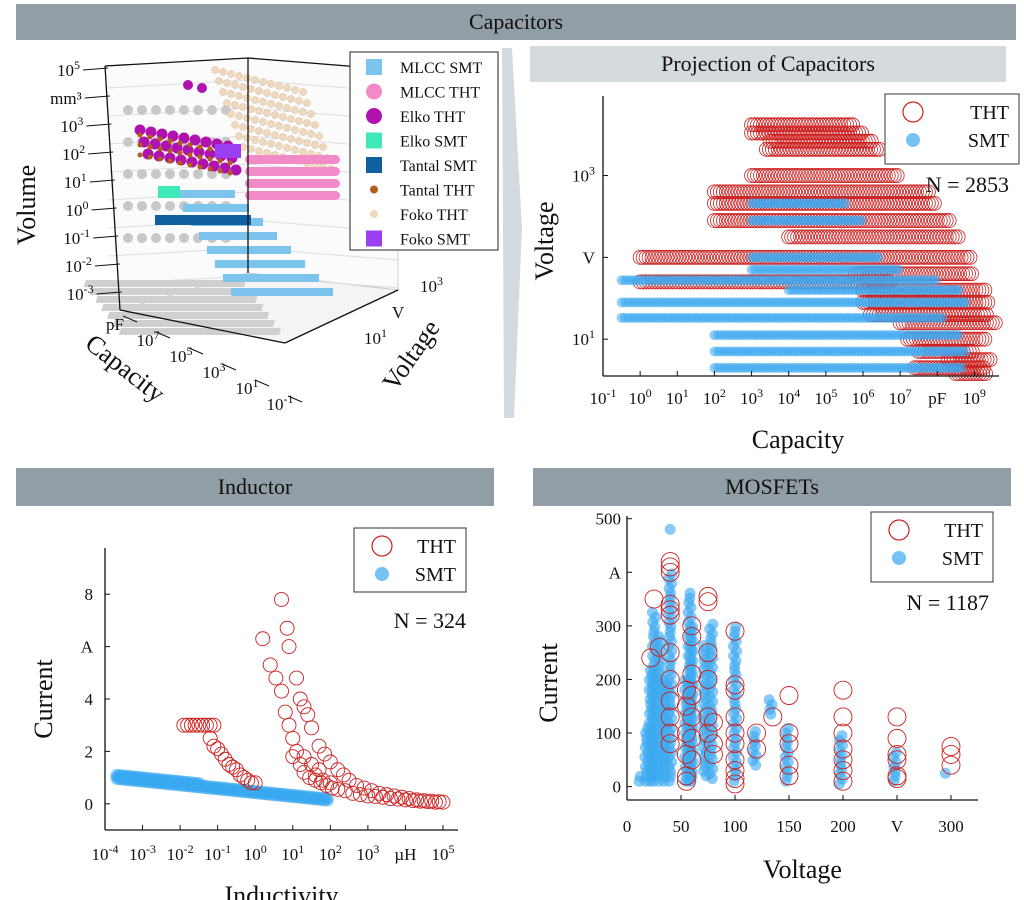  What do you see at coordinates (78, 265) in the screenshot?
I see `z-tick-label: 10⁻²` at bounding box center [78, 265].